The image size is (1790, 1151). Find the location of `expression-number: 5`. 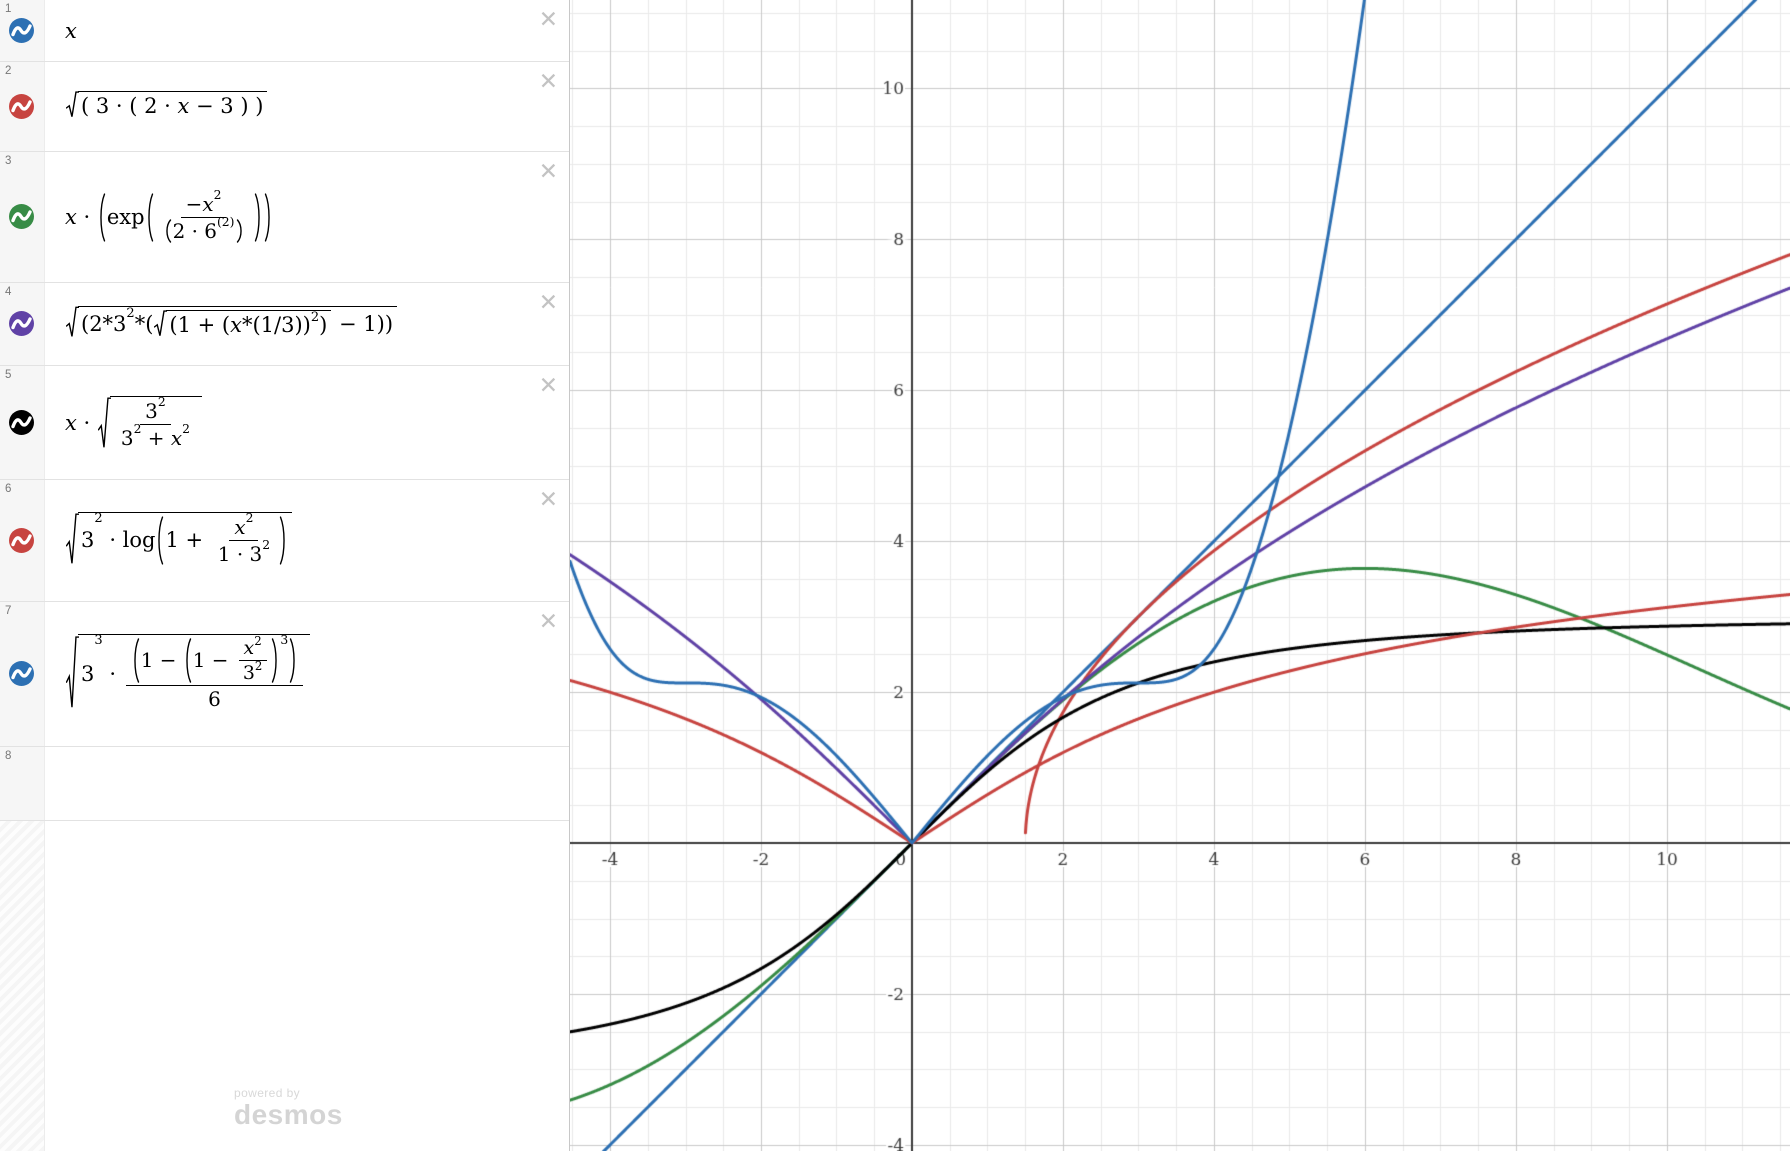

expression-number: 5 is located at coordinates (8, 375).